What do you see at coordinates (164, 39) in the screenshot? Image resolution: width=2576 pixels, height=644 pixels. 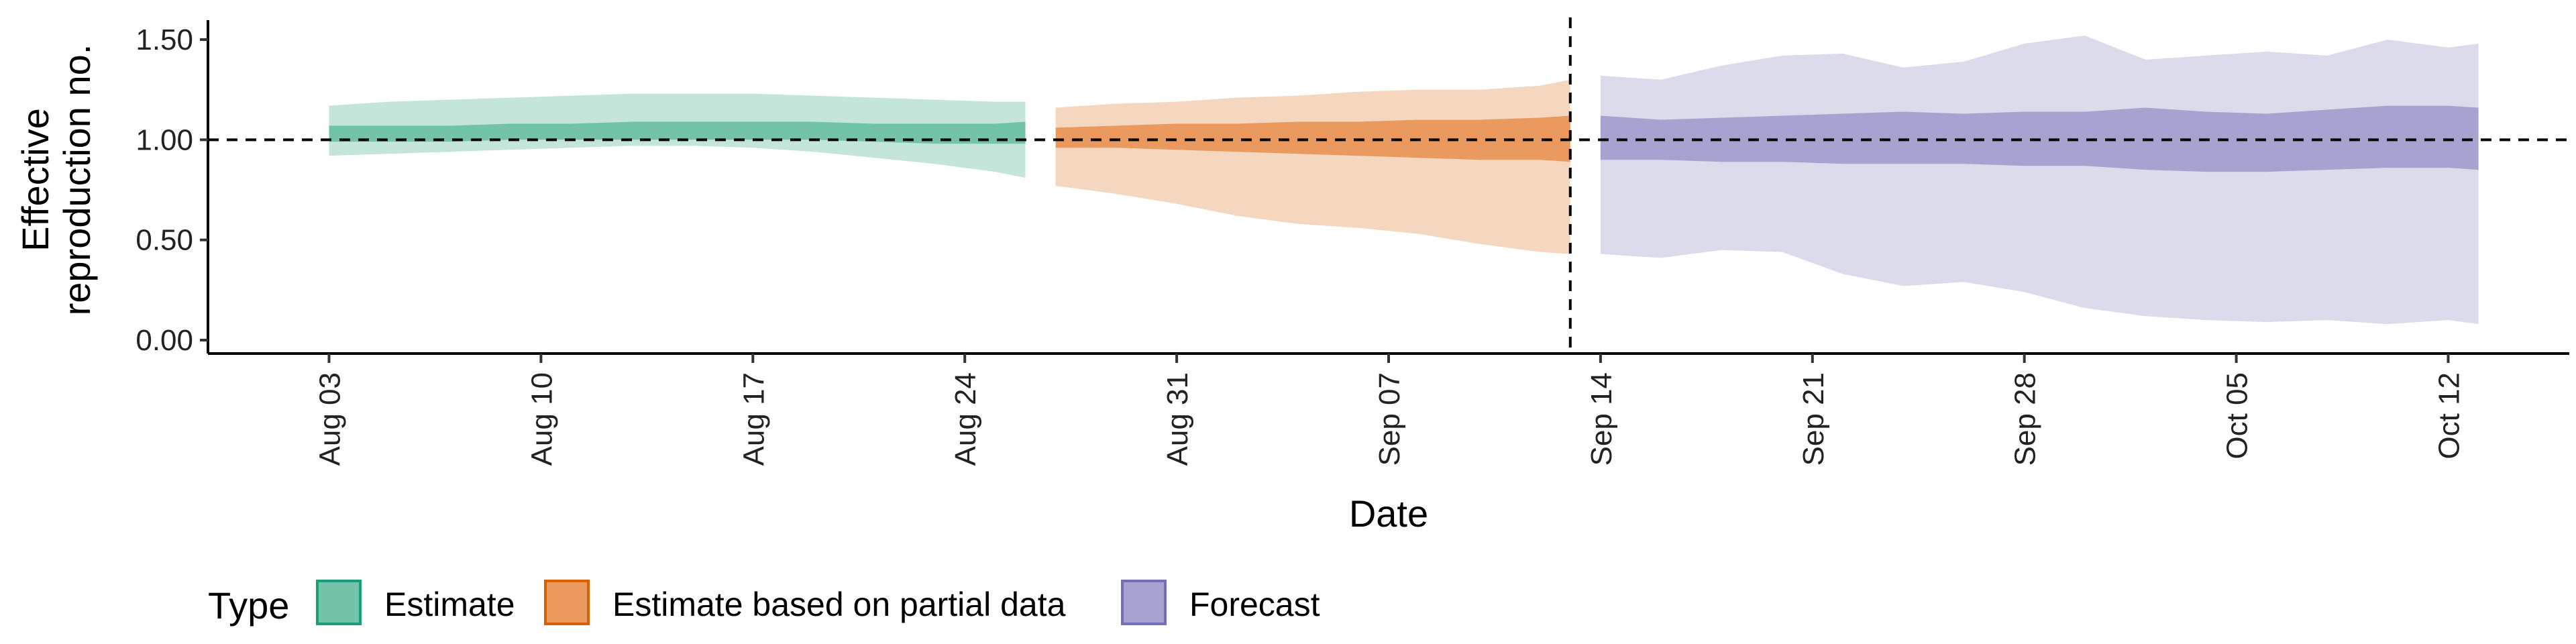 I see `y-tick-label: 1.50` at bounding box center [164, 39].